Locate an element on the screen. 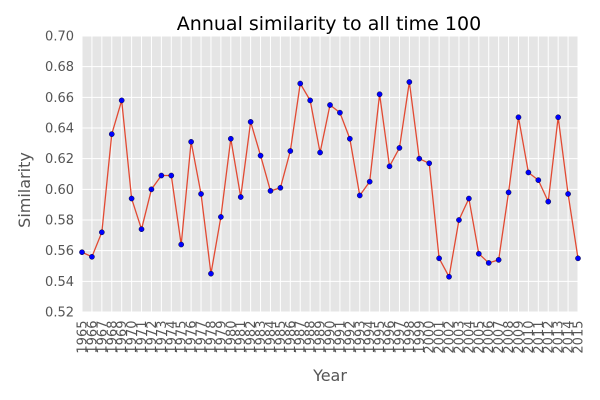 The width and height of the screenshot is (600, 400). x-tick-label: 1976 is located at coordinates (192, 337).